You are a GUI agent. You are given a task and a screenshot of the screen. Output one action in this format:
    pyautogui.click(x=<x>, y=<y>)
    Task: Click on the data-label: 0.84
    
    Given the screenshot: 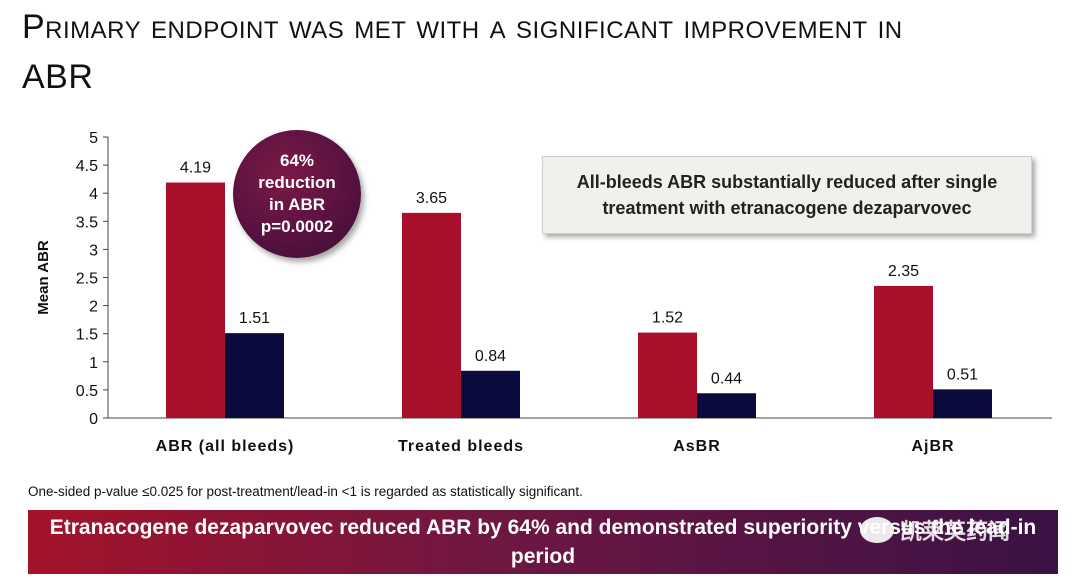 What is the action you would take?
    pyautogui.click(x=490, y=356)
    